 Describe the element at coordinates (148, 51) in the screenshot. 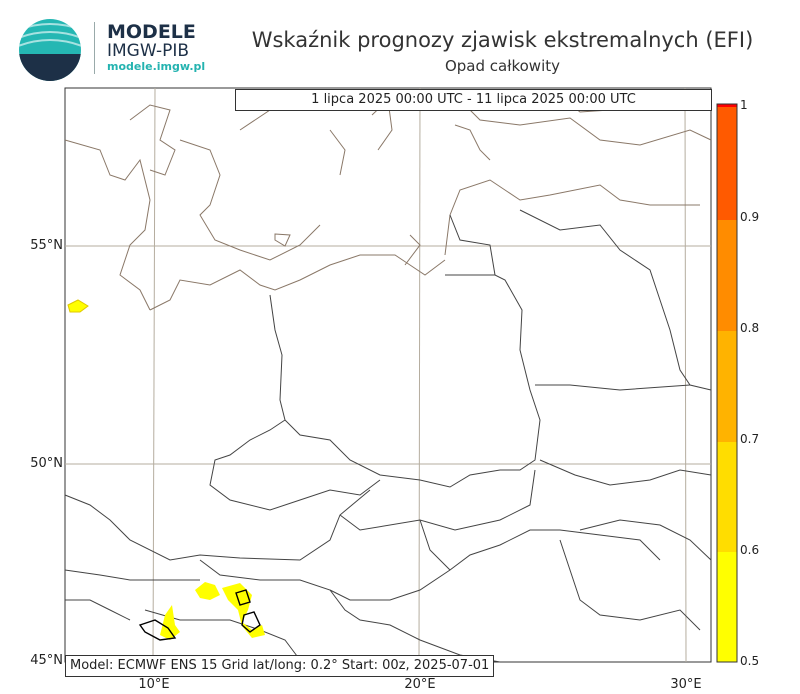

I see `brand-org: IMGW-PIB` at that location.